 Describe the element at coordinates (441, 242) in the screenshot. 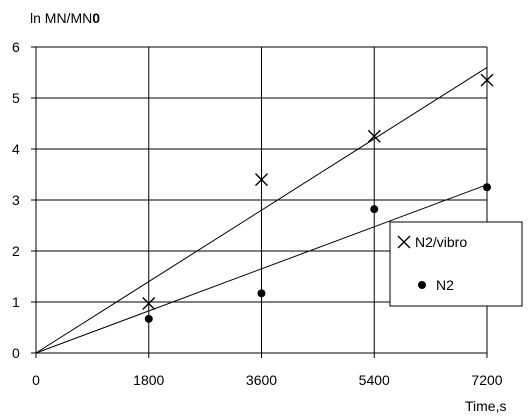

I see `legend-label-n2-vibro: N2/vibro` at that location.